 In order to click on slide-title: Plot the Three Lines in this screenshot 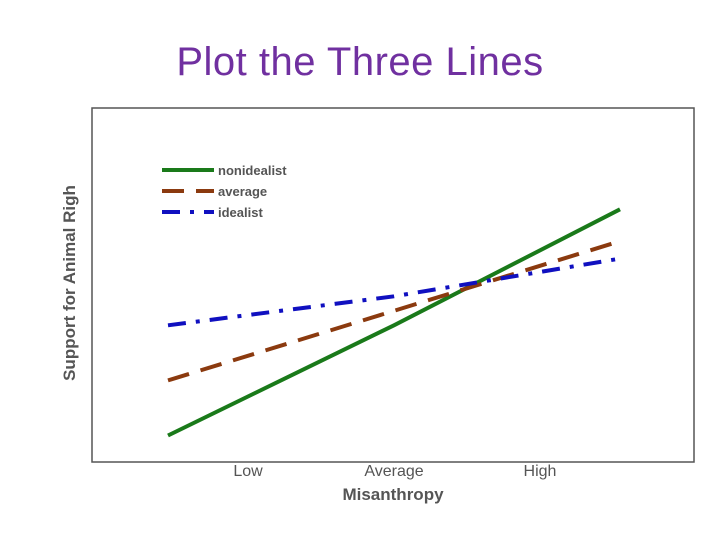, I will do `click(360, 62)`.